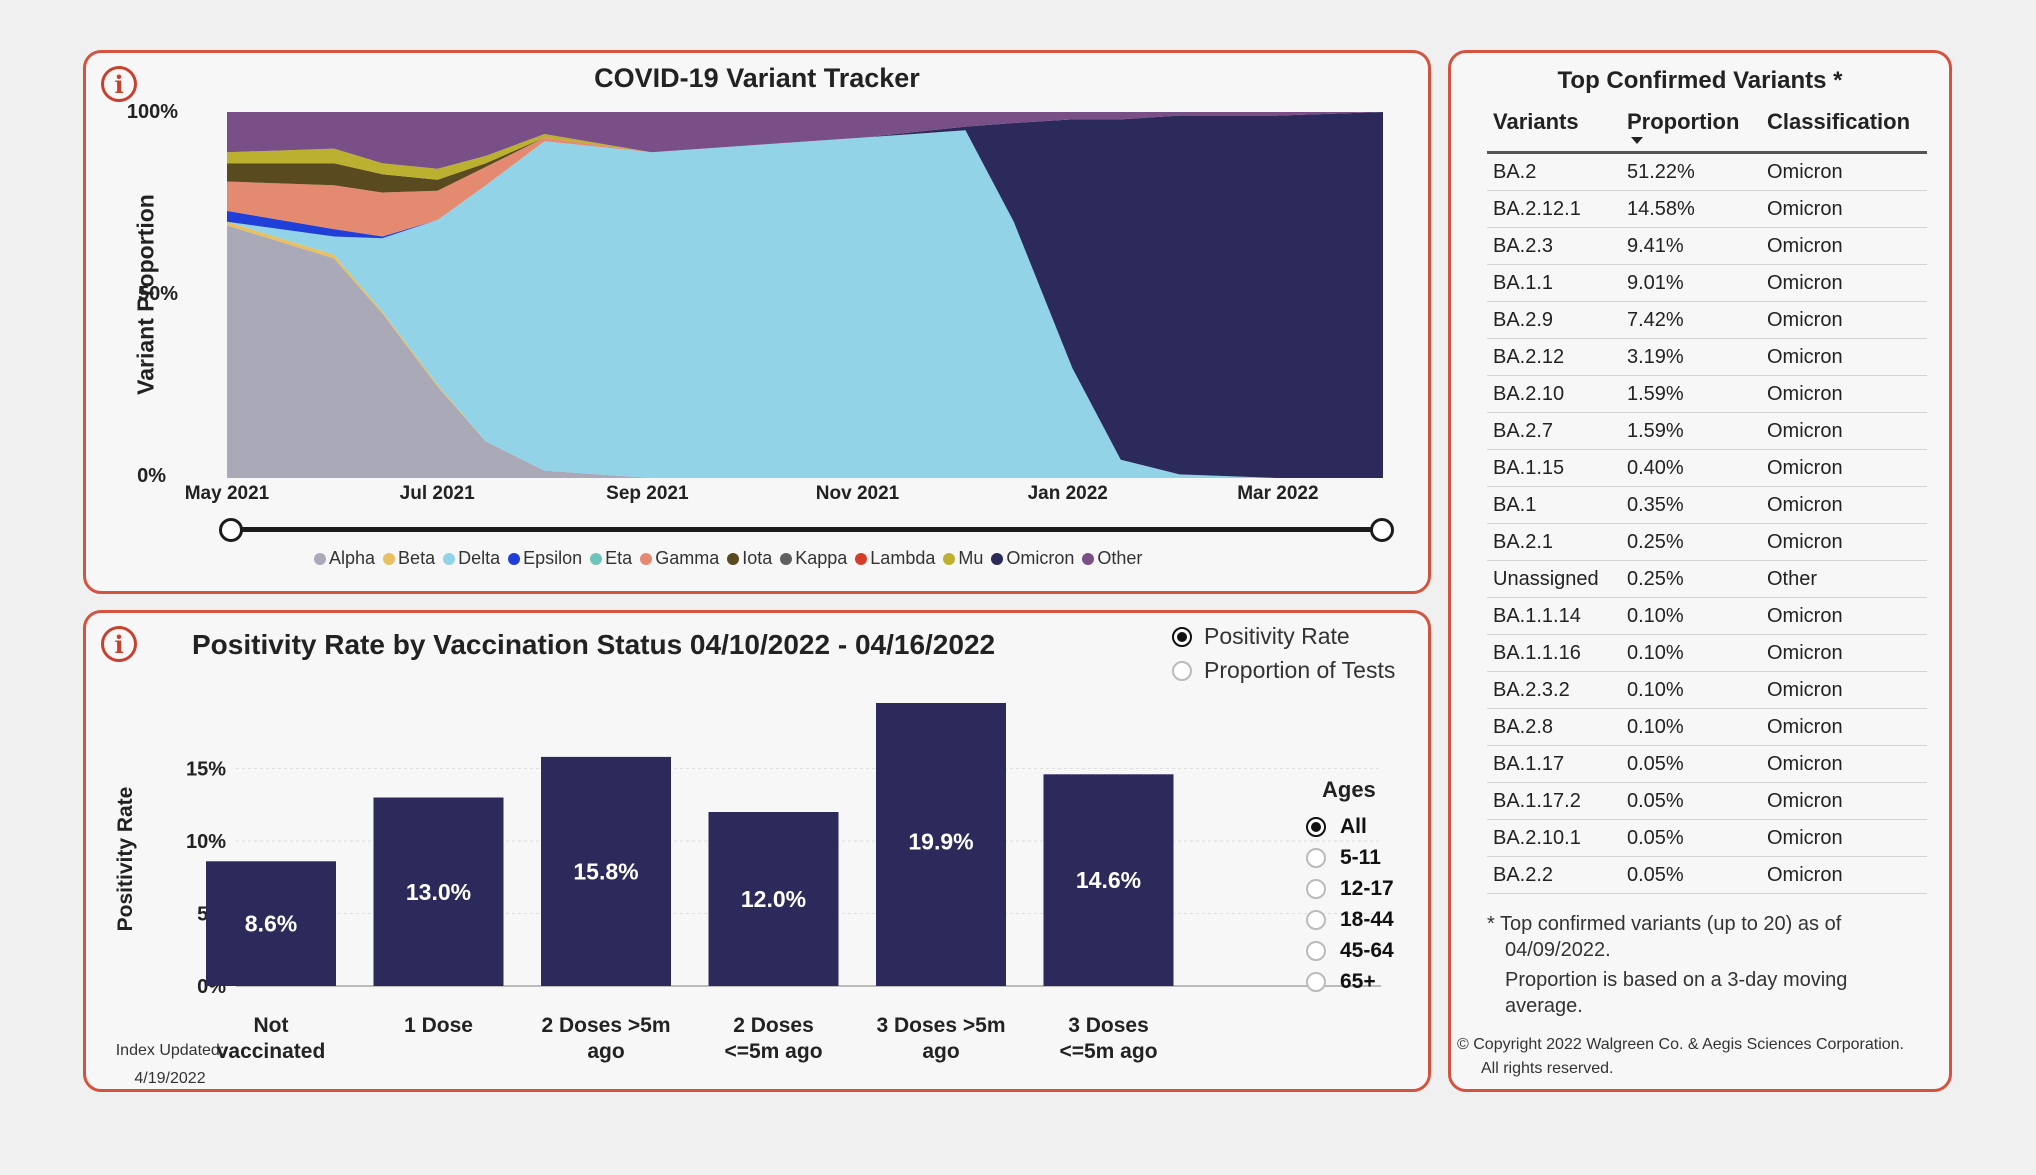 This screenshot has height=1175, width=2036. Describe the element at coordinates (1655, 727) in the screenshot. I see `proportion-cell: 0.10%` at that location.